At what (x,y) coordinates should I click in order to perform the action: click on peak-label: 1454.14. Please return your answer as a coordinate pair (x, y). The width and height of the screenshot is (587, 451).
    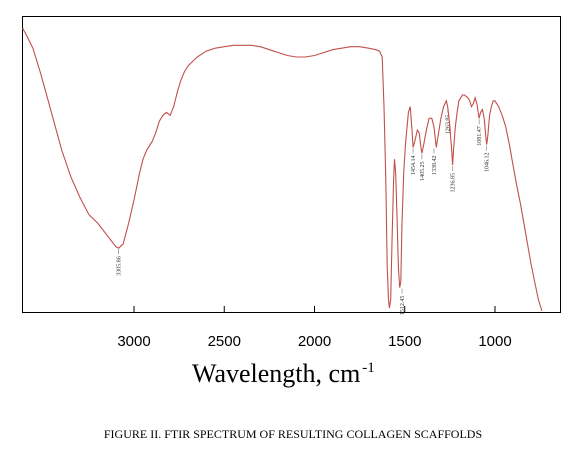
    Looking at the image, I should click on (414, 165).